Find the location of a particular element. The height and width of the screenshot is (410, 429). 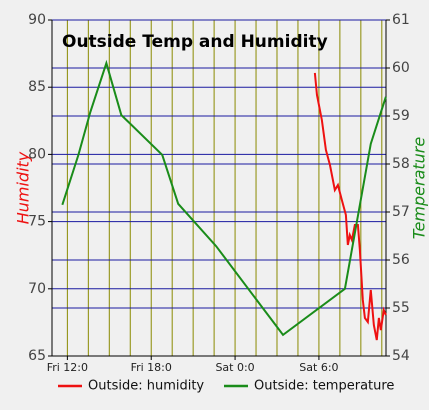

y2-tick-label: 56 is located at coordinates (401, 260).